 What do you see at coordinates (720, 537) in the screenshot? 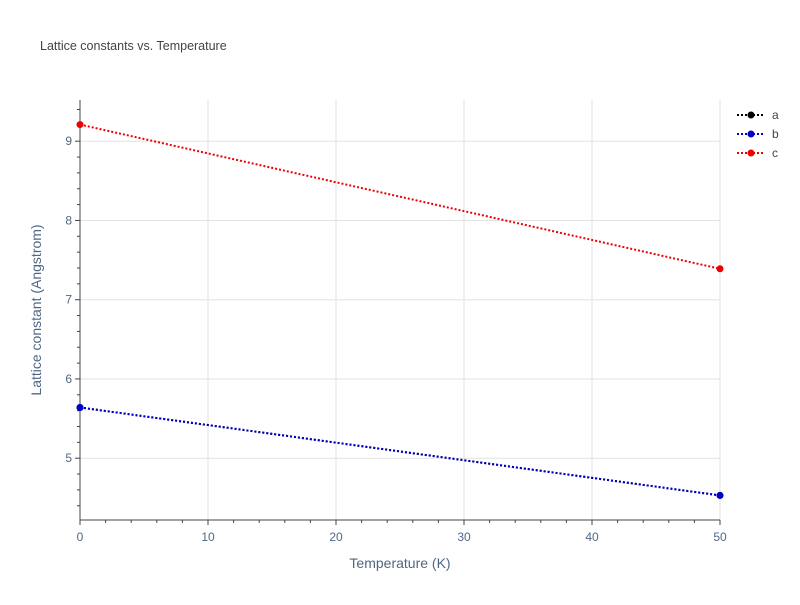
I see `x-tick-label: 50` at bounding box center [720, 537].